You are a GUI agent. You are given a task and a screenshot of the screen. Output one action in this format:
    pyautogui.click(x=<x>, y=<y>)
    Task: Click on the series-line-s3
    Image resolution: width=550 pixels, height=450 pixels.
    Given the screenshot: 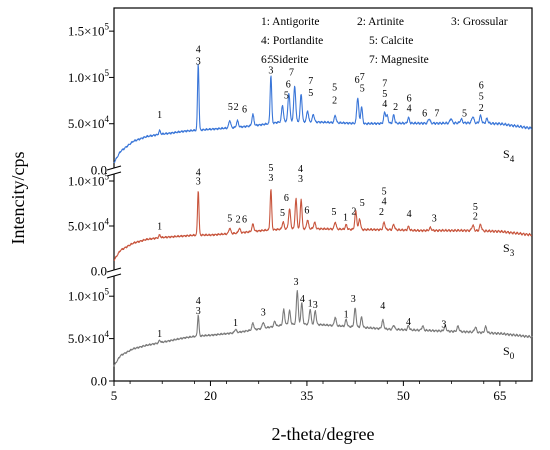 What is the action you would take?
    pyautogui.click(x=323, y=225)
    